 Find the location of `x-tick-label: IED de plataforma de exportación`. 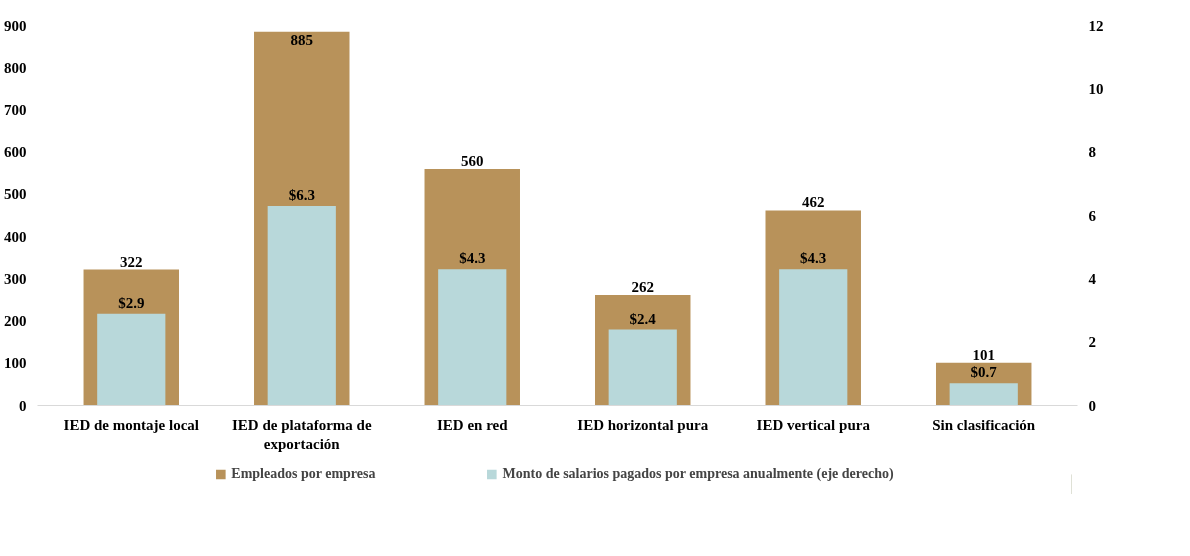

x-tick-label: IED de plataforma de exportación is located at coordinates (301, 434).